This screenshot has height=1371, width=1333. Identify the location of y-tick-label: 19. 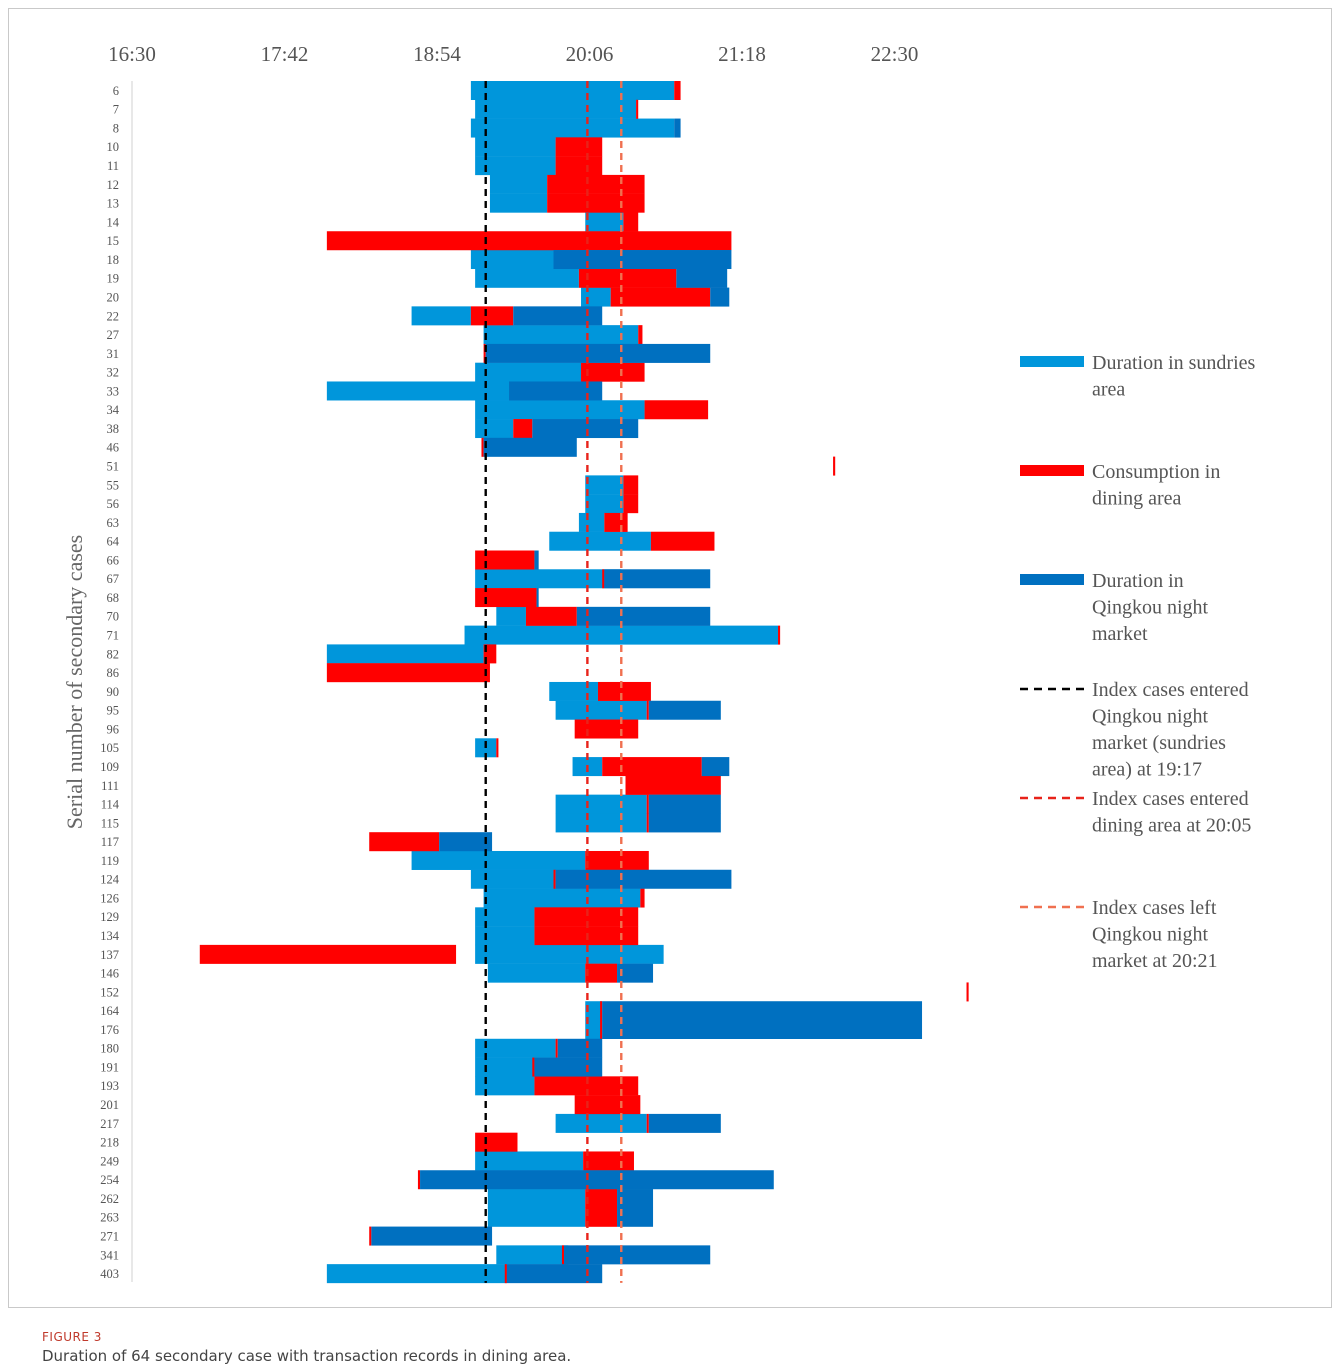
(113, 279).